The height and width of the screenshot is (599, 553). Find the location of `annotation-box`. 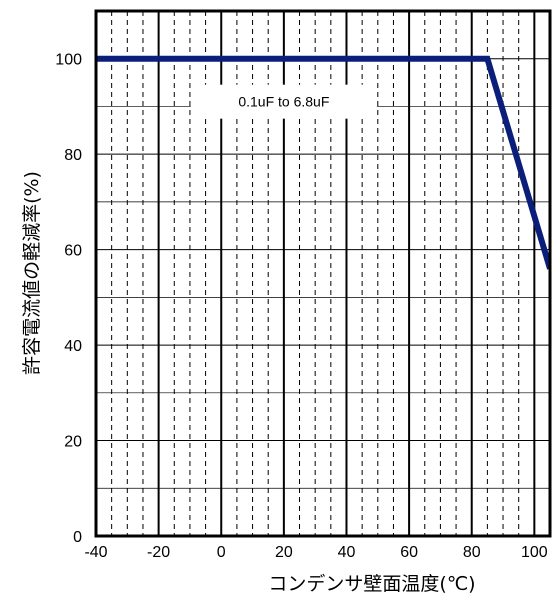

annotation-box is located at coordinates (283, 101).